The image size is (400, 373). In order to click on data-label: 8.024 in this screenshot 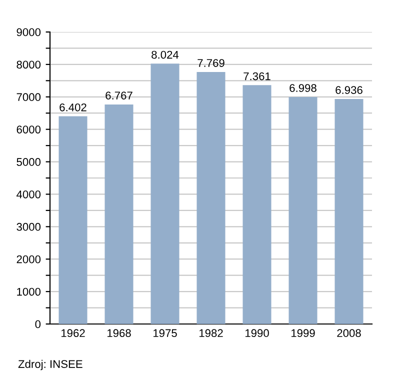, I will do `click(165, 54)`.